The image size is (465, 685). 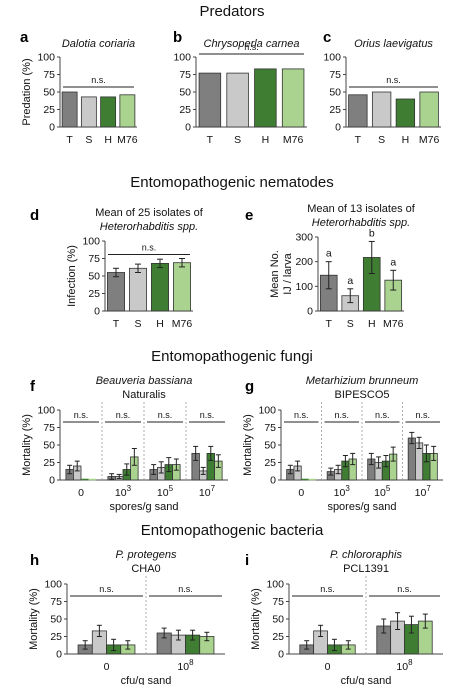 What do you see at coordinates (288, 273) in the screenshot?
I see `y-axis-label-2: IJ / larva` at bounding box center [288, 273].